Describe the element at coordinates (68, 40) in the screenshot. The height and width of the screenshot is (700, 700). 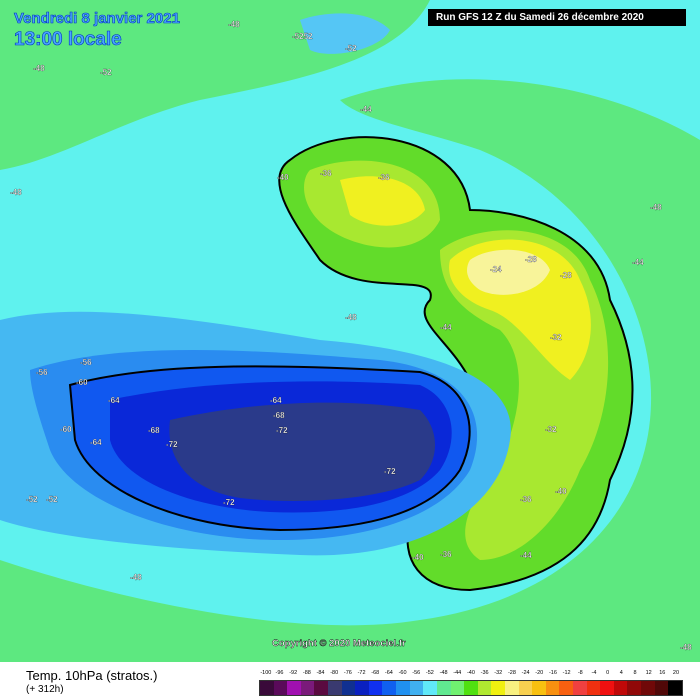
I see `valid-time: 13:00 locale` at that location.